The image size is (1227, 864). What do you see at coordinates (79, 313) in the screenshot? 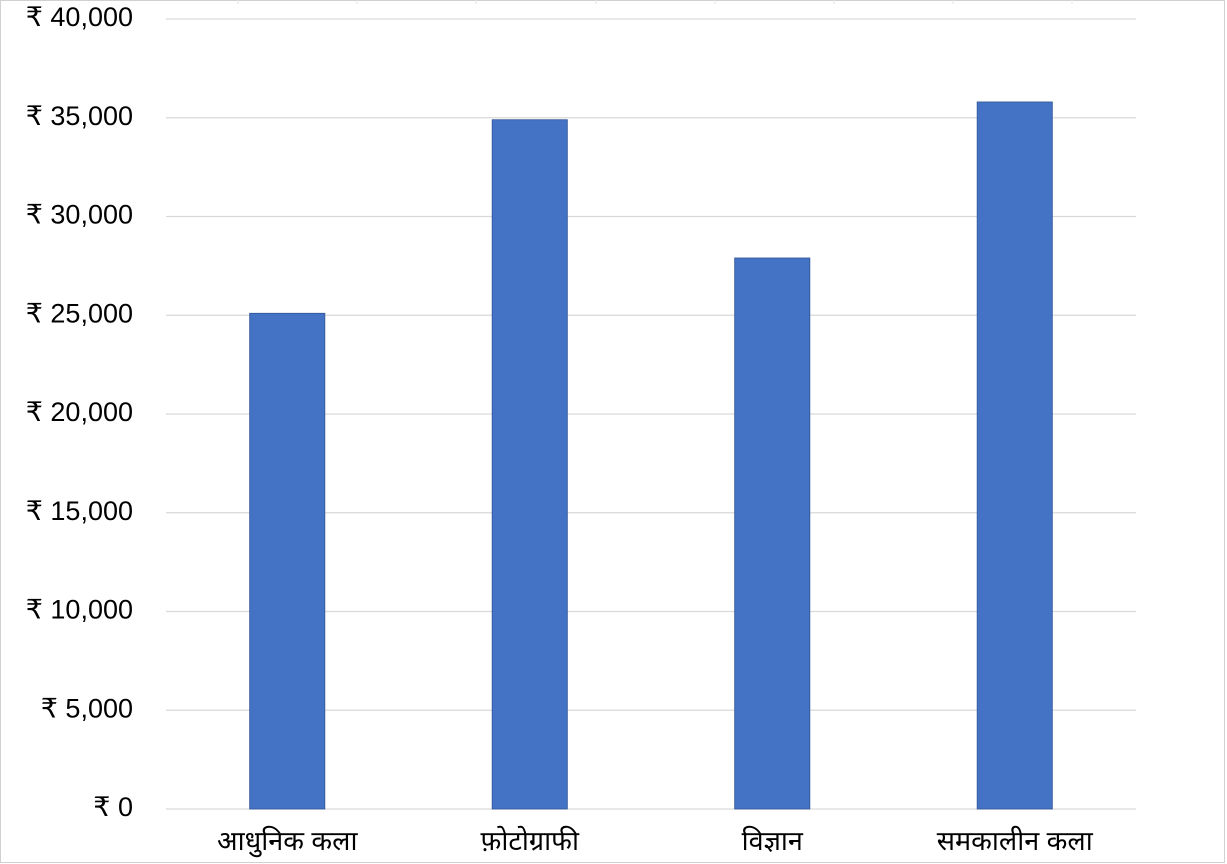
I see `y-tick-label: ₹ 25,000` at bounding box center [79, 313].